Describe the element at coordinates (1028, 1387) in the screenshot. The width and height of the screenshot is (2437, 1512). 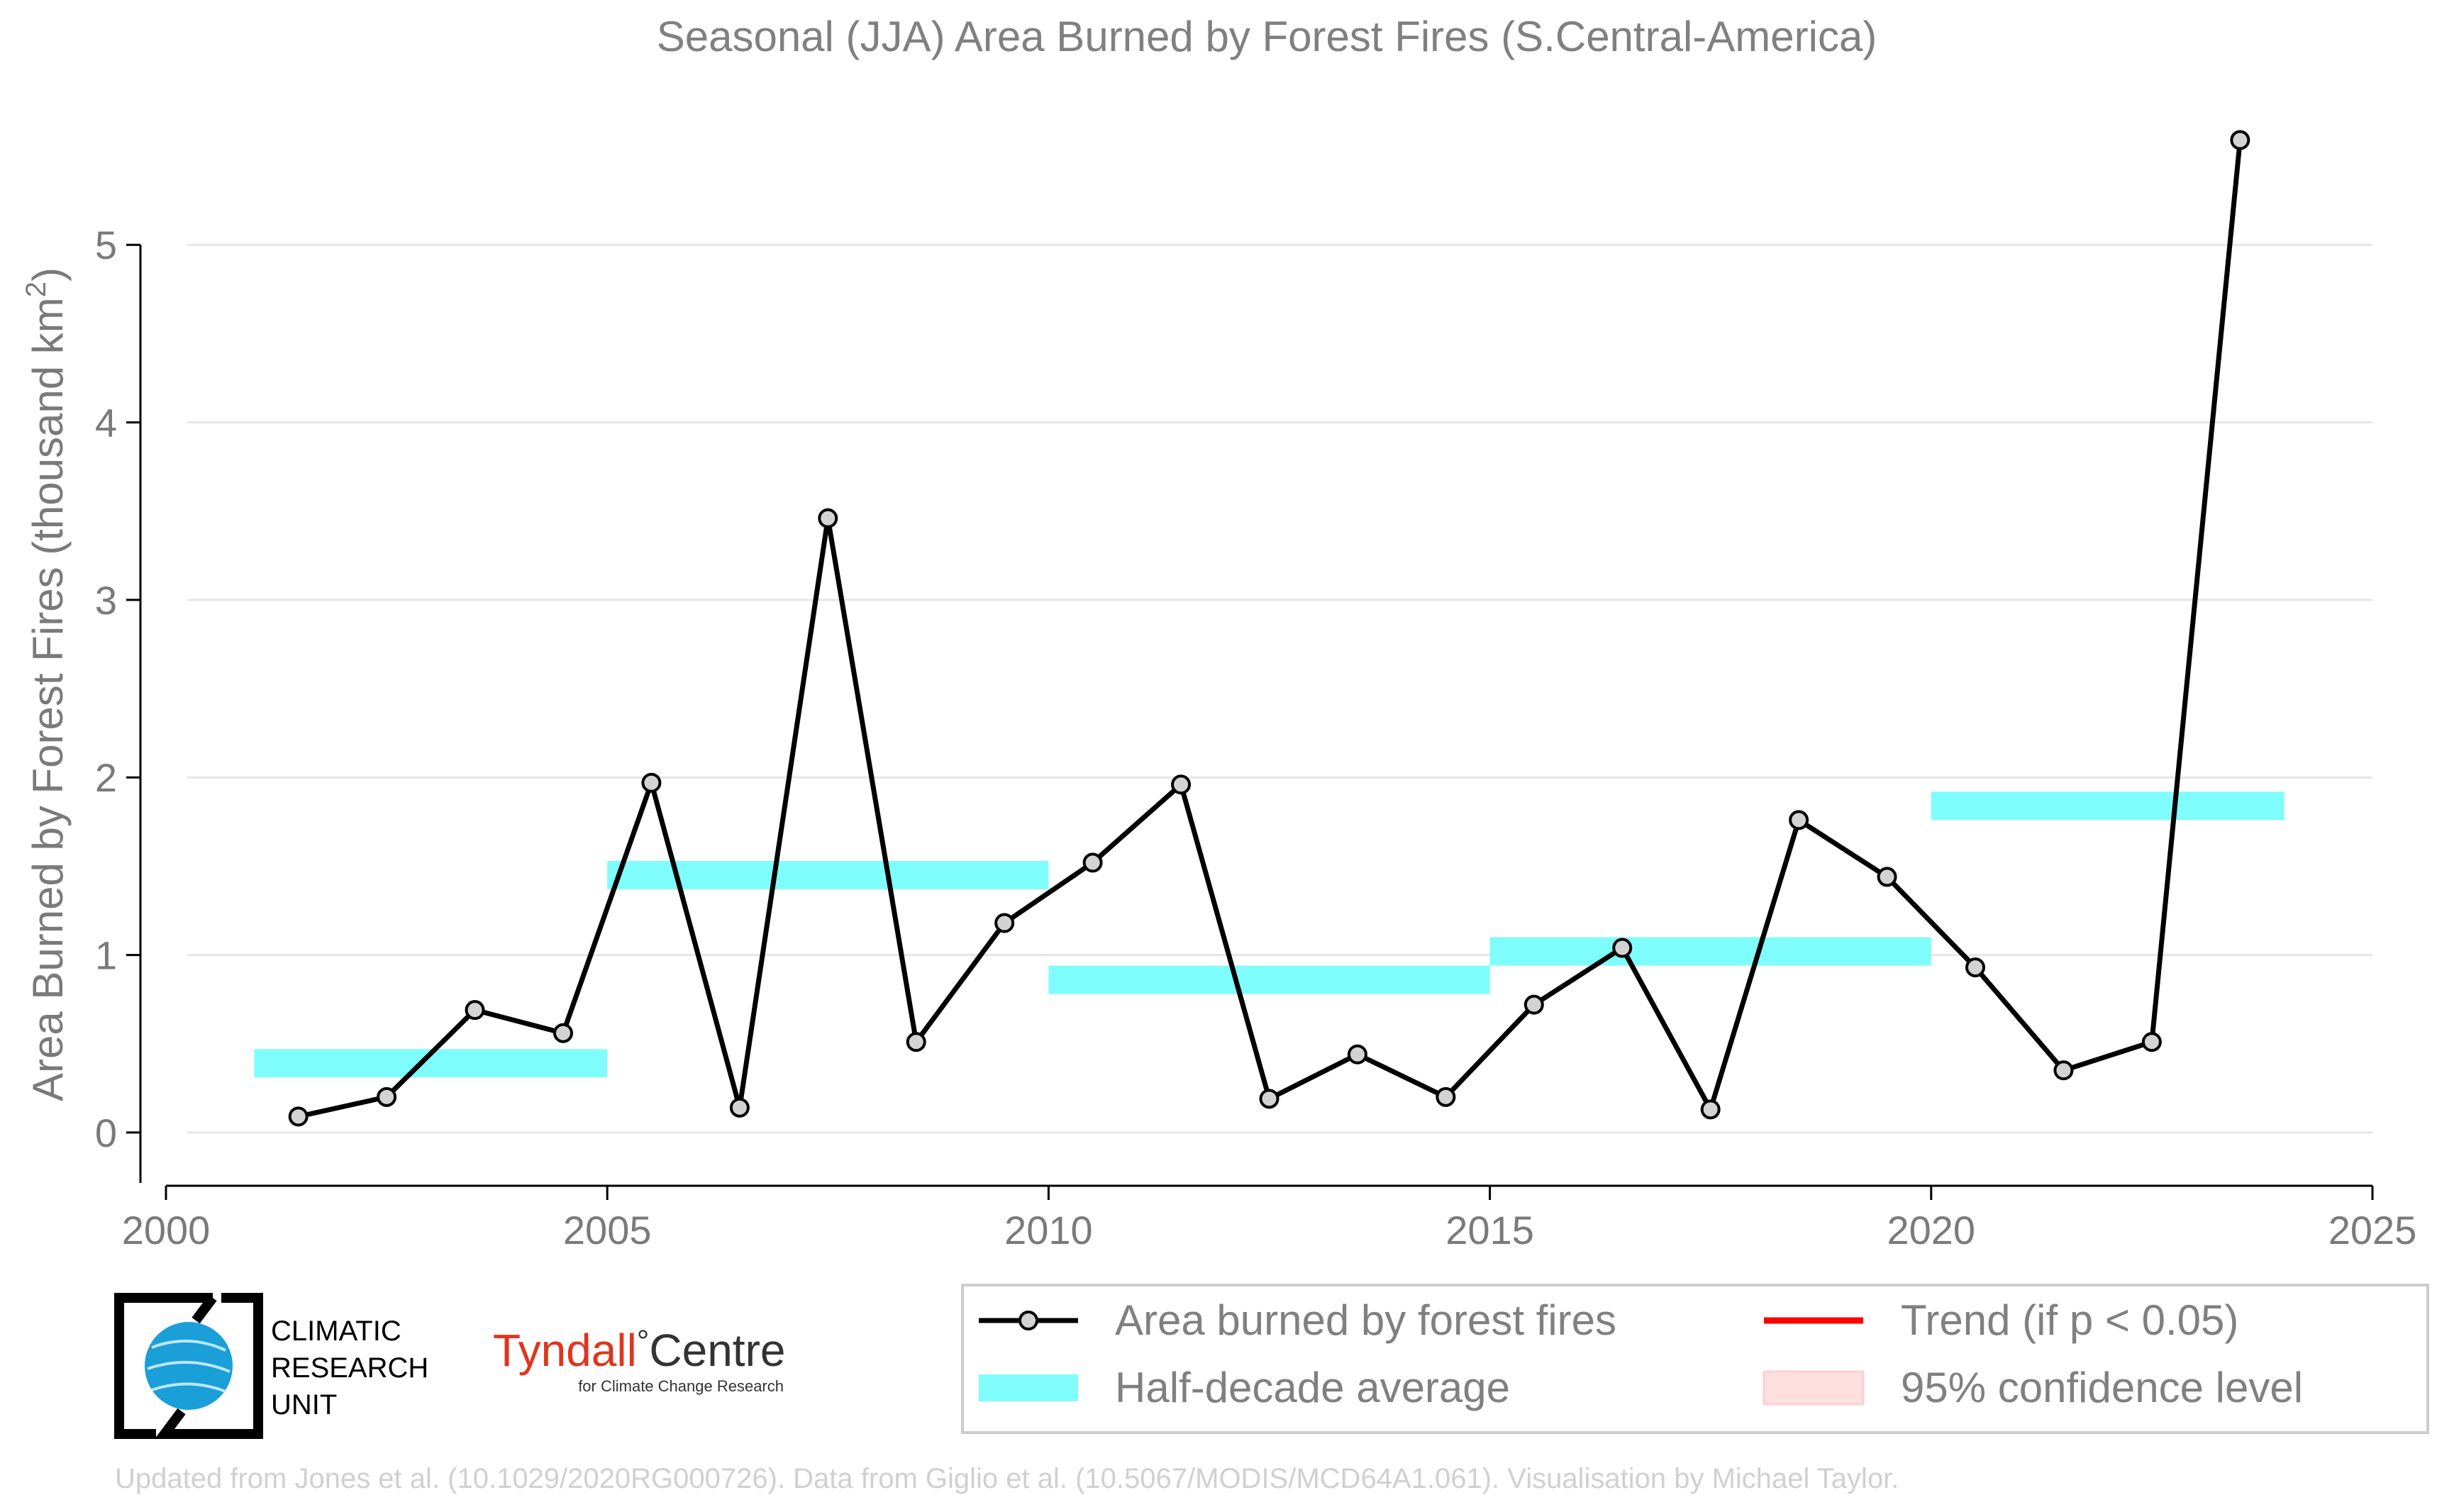
I see `legend-swatch-half-decade` at that location.